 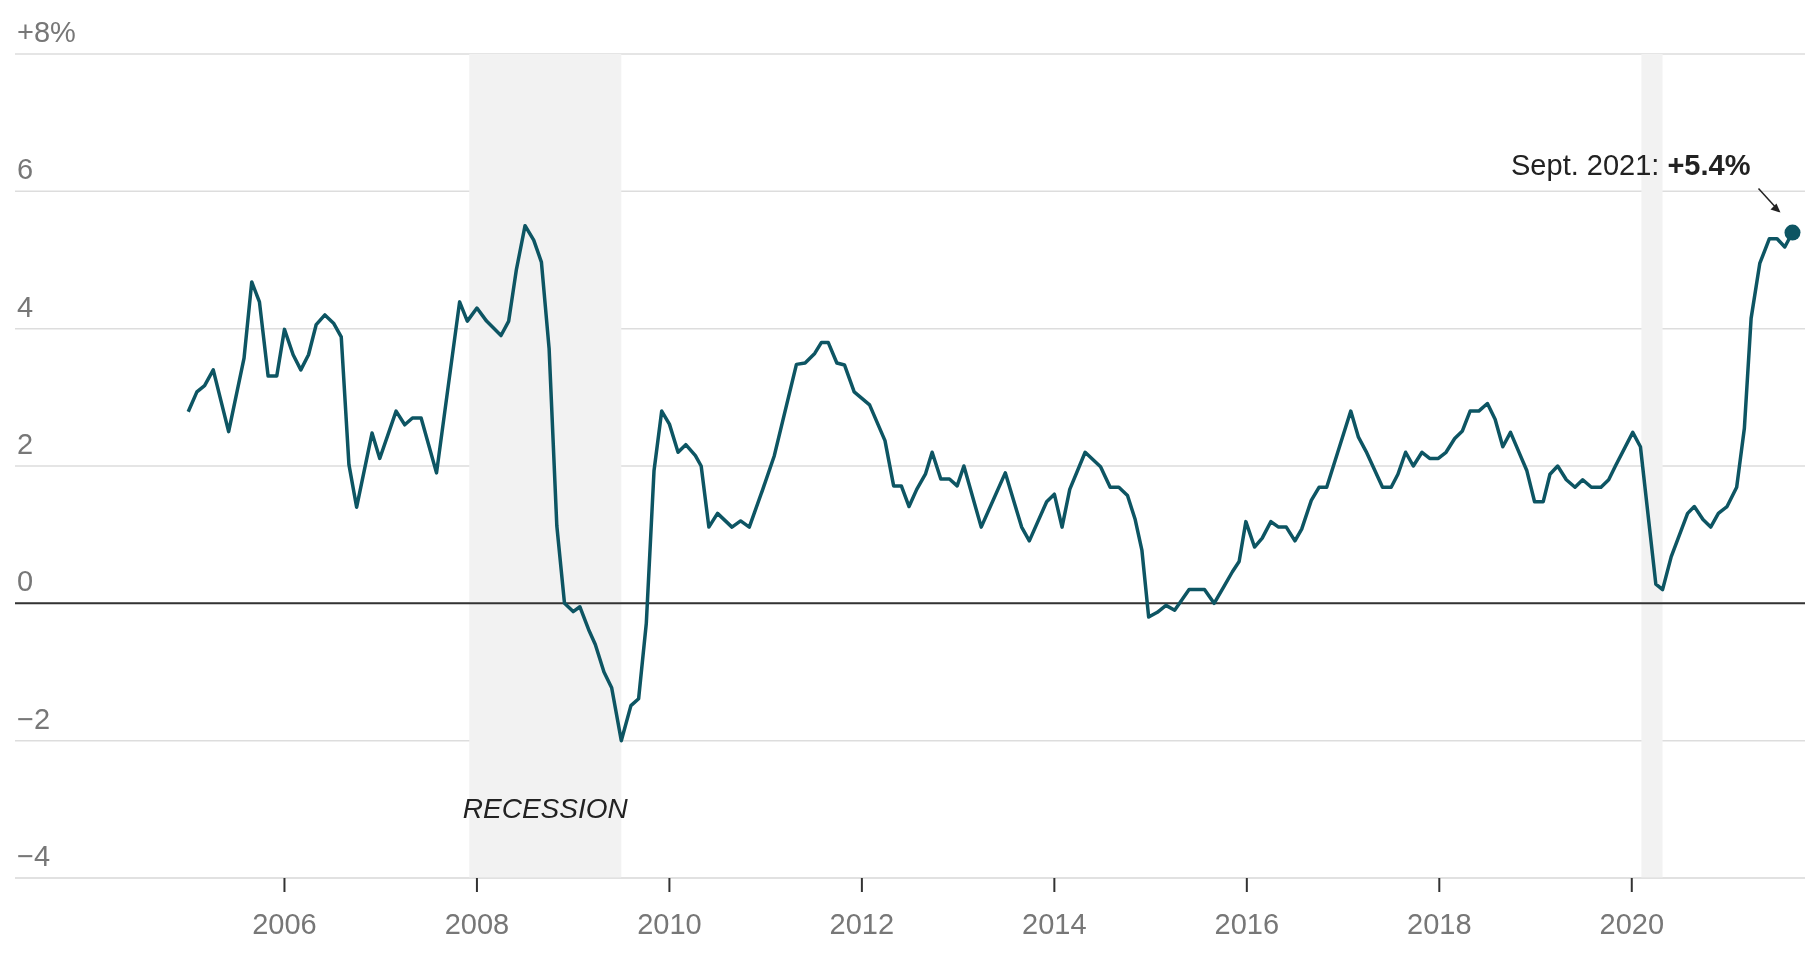 I want to click on y-tick-label: −4, so click(x=34, y=856).